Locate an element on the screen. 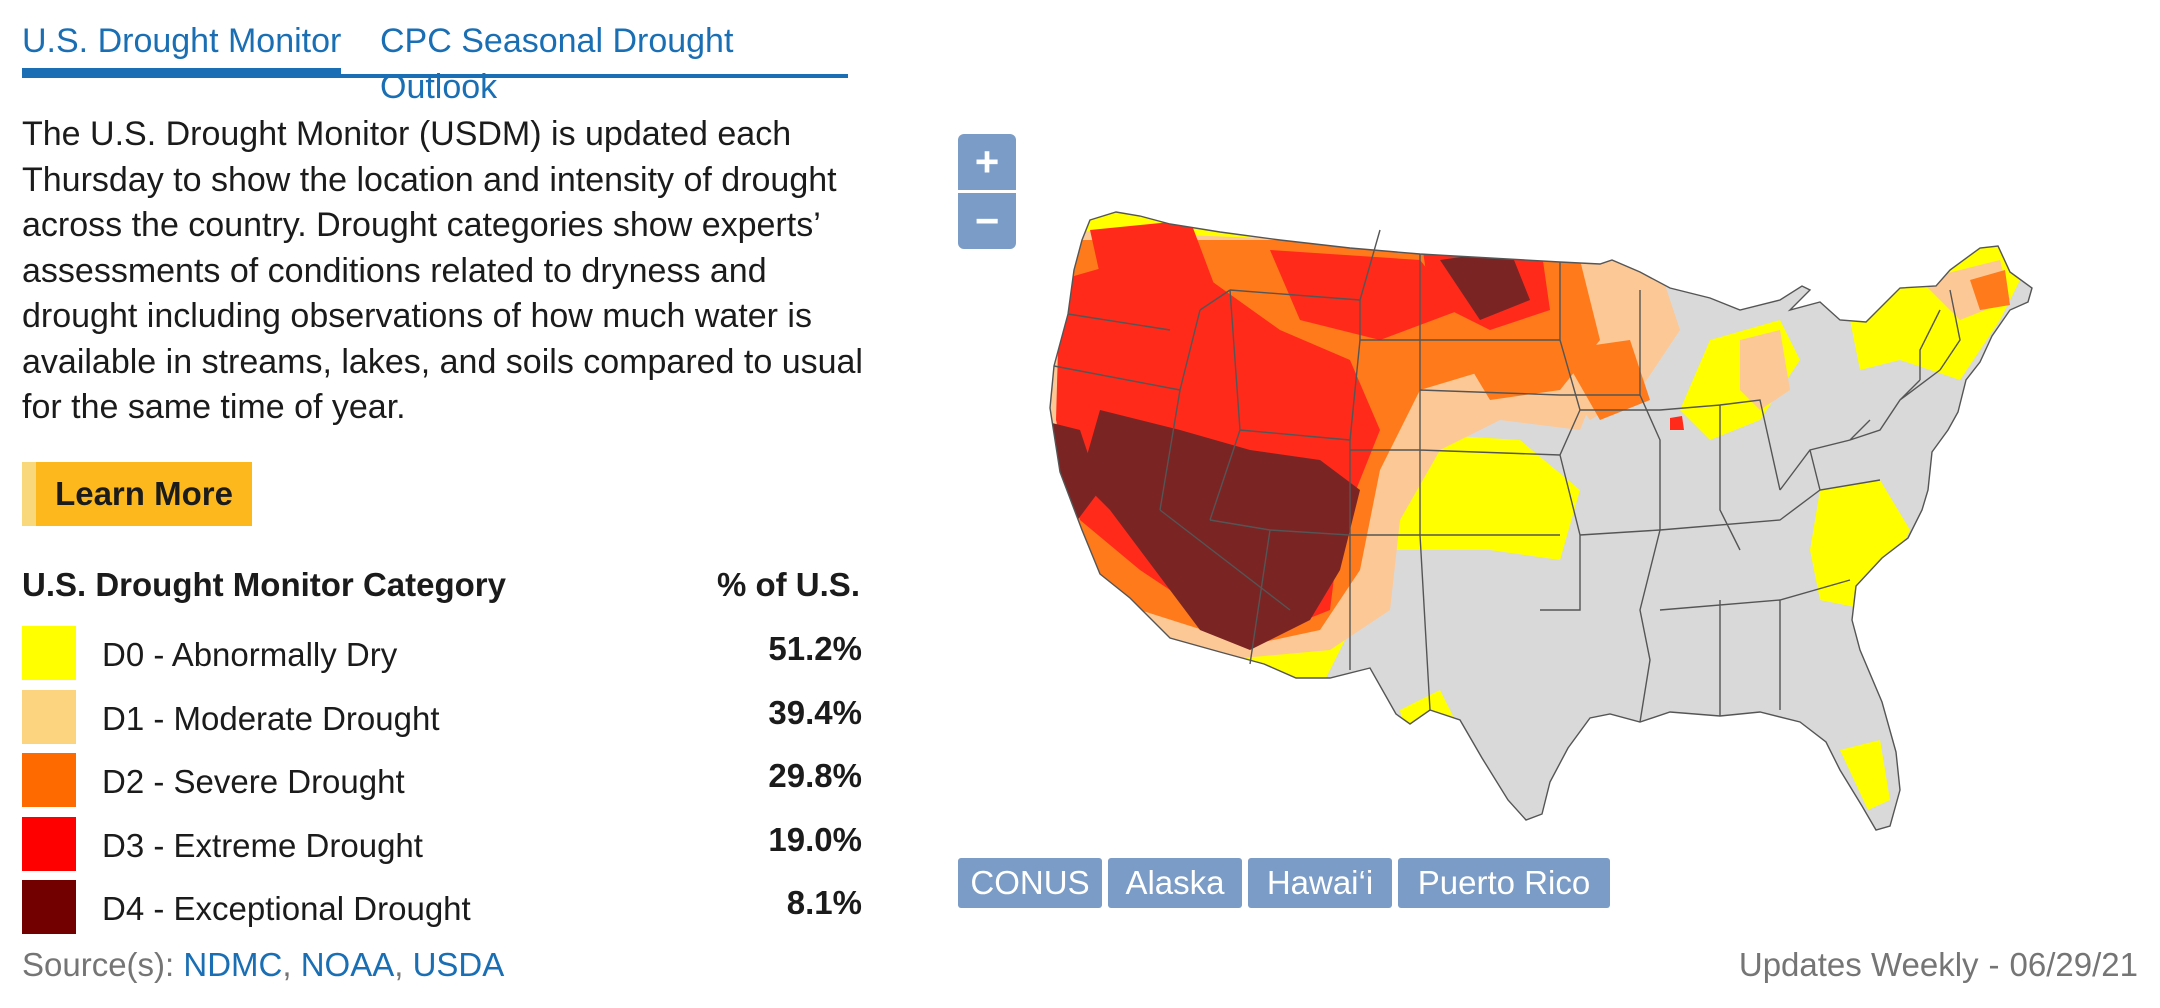  legend-row-d4: D4 - Exceptional Drought 8.1% is located at coordinates (442, 907).